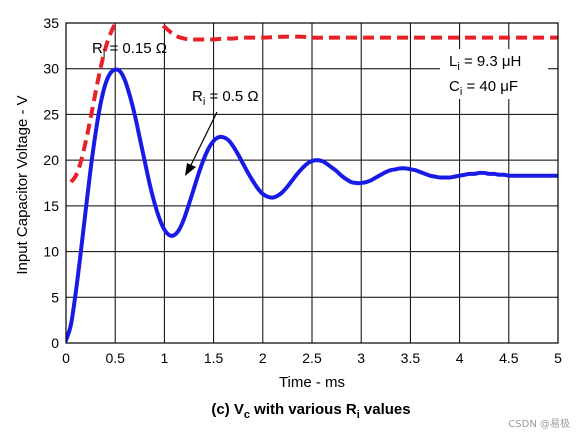  I want to click on caption-post: values, so click(385, 409).